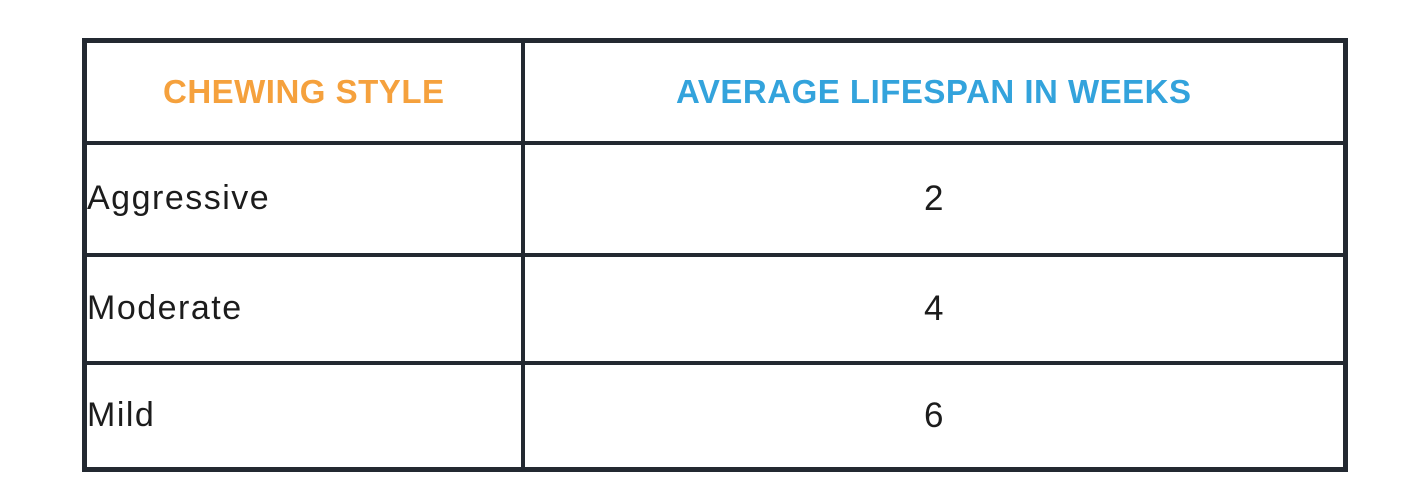 This screenshot has height=500, width=1428. Describe the element at coordinates (303, 198) in the screenshot. I see `cell-chewing-style-aggressive: Aggressive` at that location.